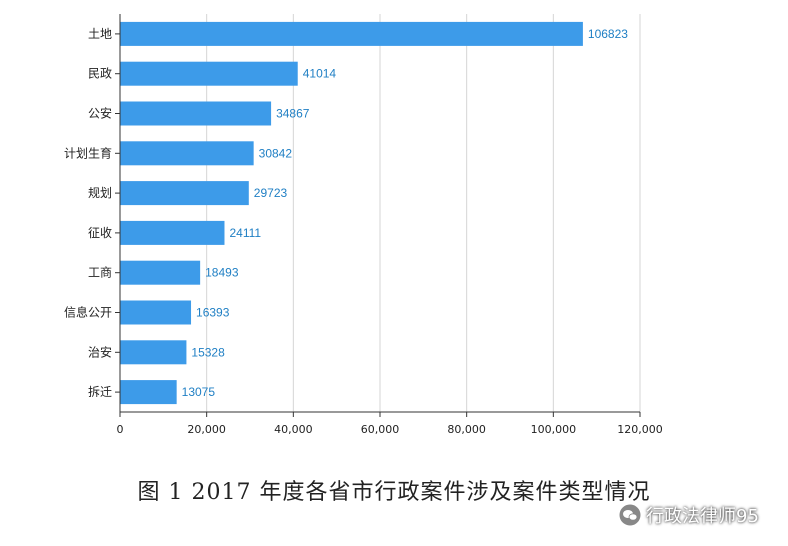 The image size is (788, 546). I want to click on category-label: 公安, so click(100, 113).